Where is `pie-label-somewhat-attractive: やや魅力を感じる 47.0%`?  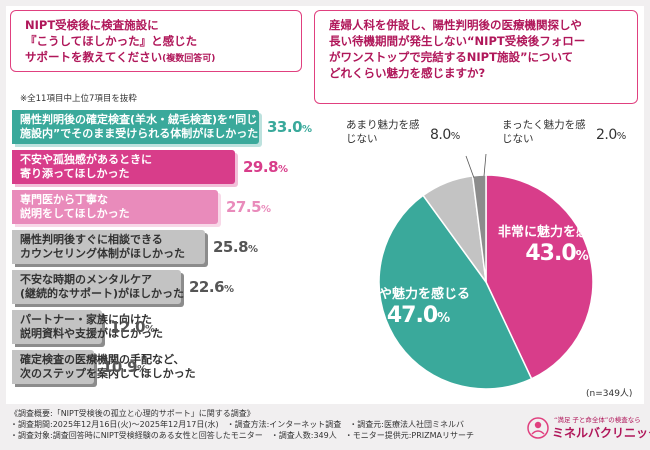
pie-label-somewhat-attractive: やや魅力を感じる 47.0% is located at coordinates (418, 309).